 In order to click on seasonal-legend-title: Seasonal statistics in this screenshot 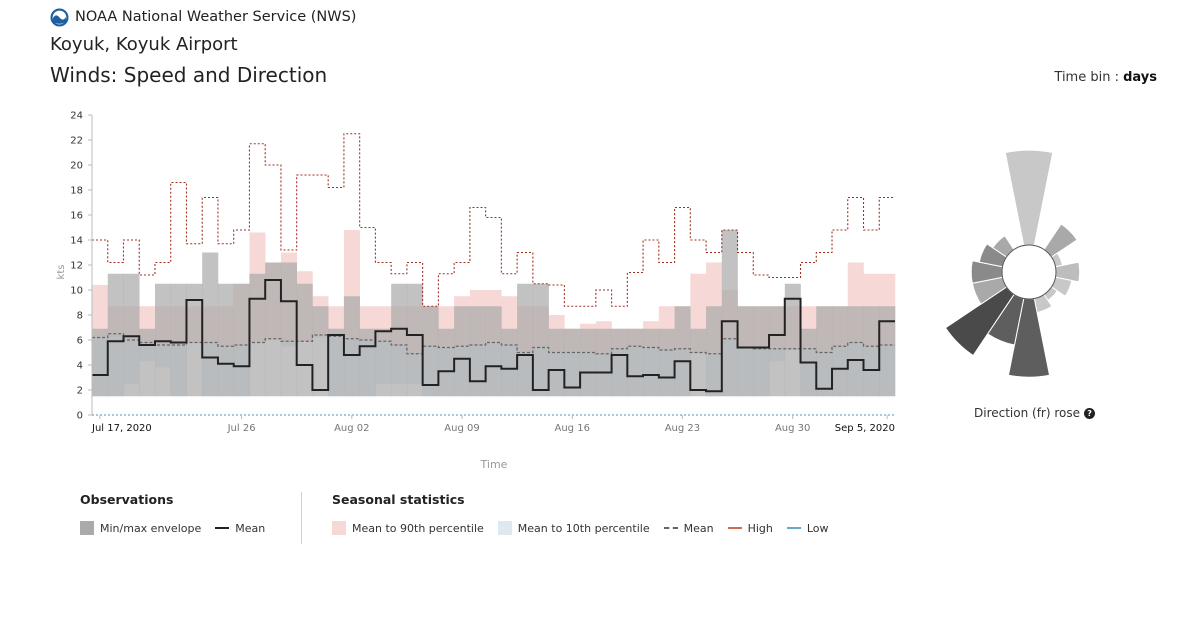, I will do `click(398, 499)`.